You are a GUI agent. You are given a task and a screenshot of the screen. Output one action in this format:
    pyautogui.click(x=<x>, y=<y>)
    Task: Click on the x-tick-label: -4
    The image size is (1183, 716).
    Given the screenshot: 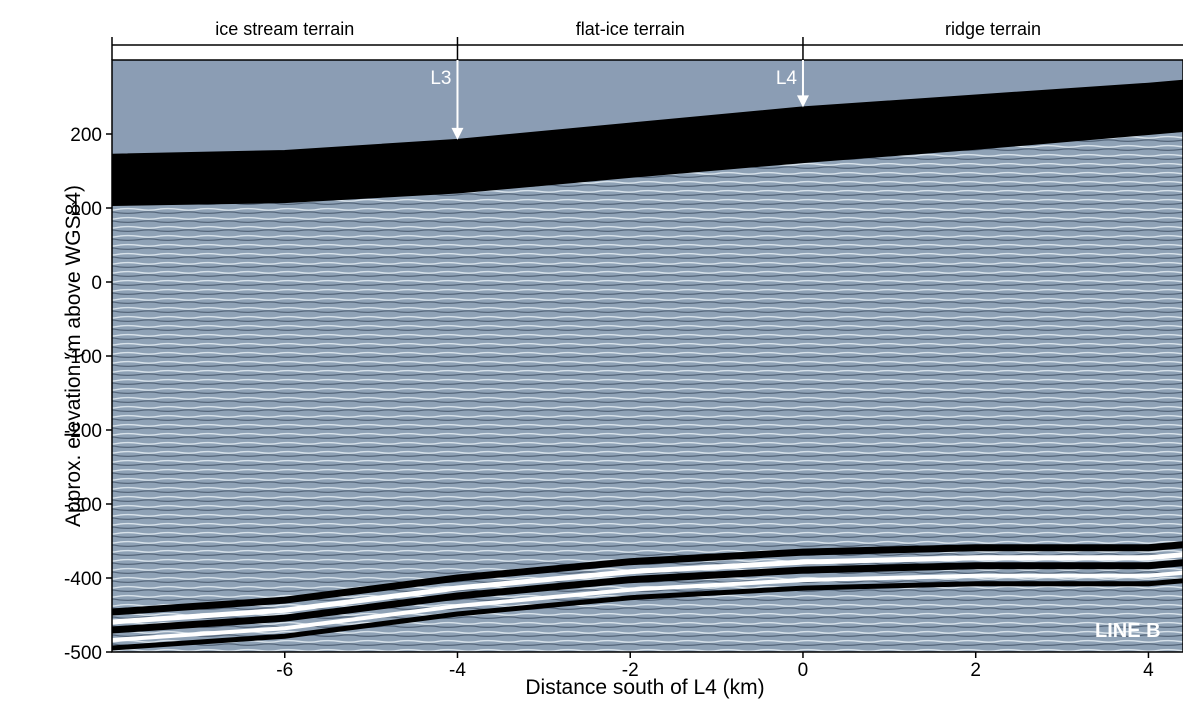 What is the action you would take?
    pyautogui.click(x=457, y=670)
    